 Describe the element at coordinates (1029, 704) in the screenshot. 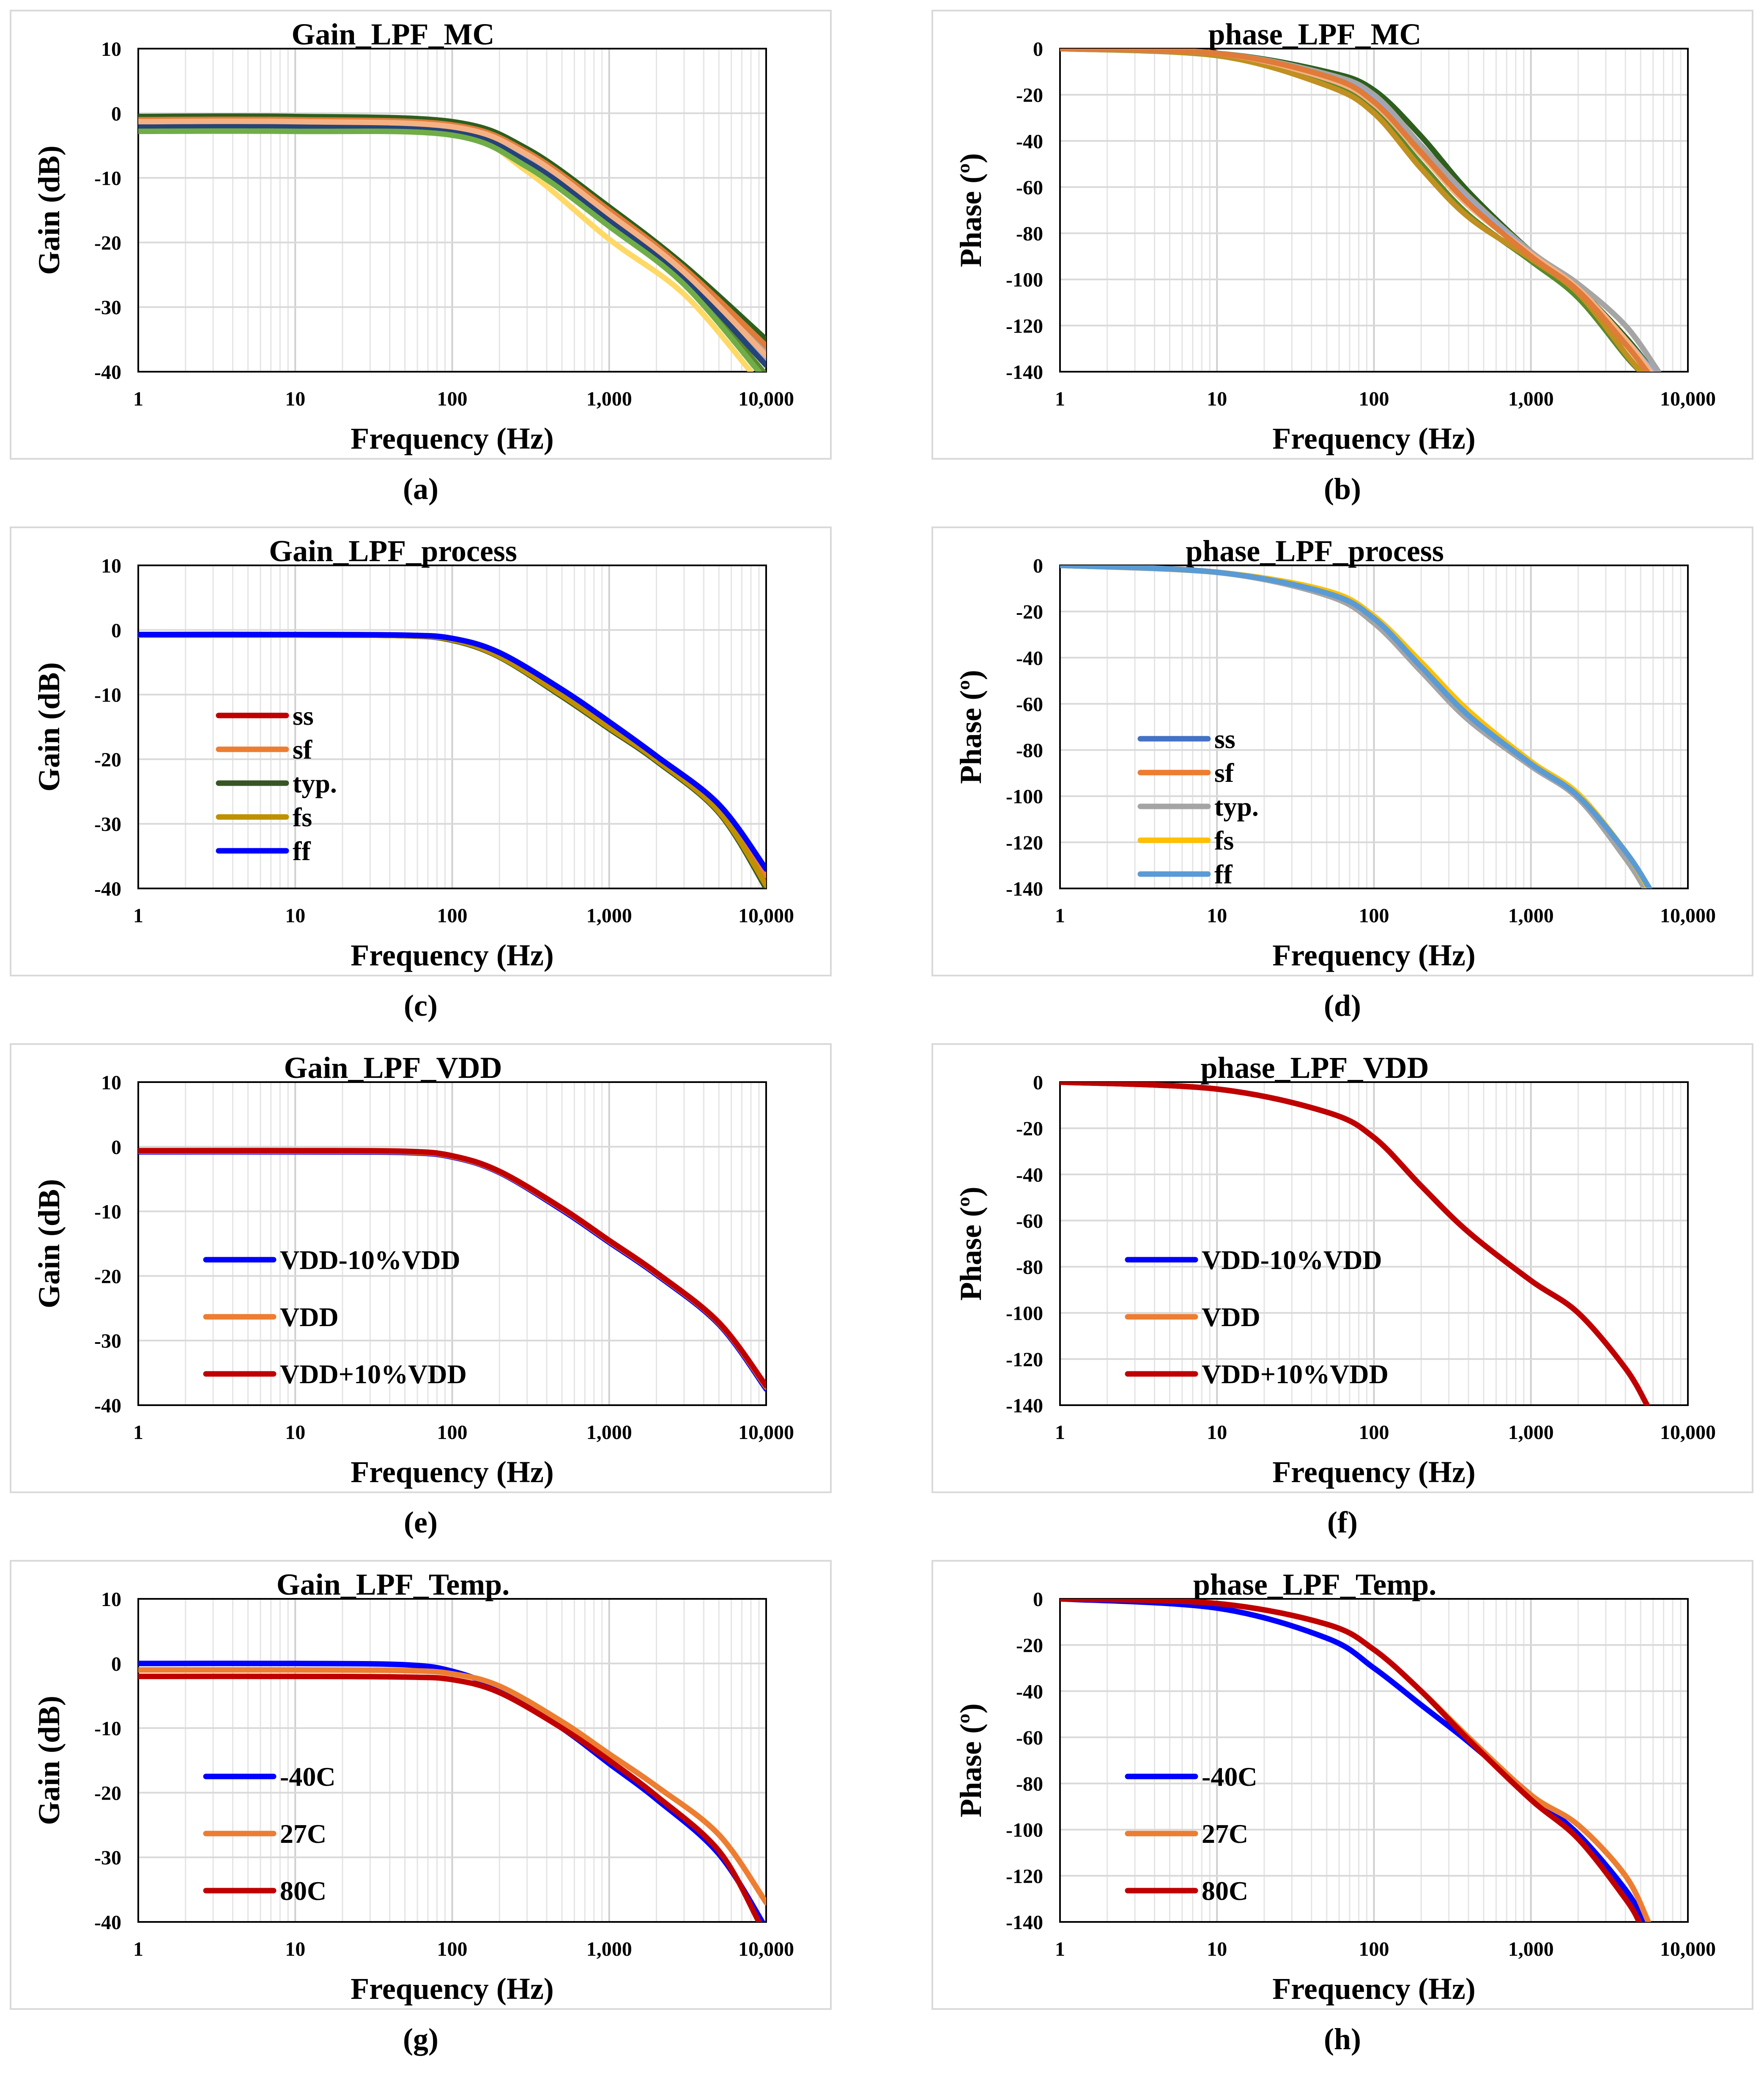

I see `y-tick-label: -60` at that location.